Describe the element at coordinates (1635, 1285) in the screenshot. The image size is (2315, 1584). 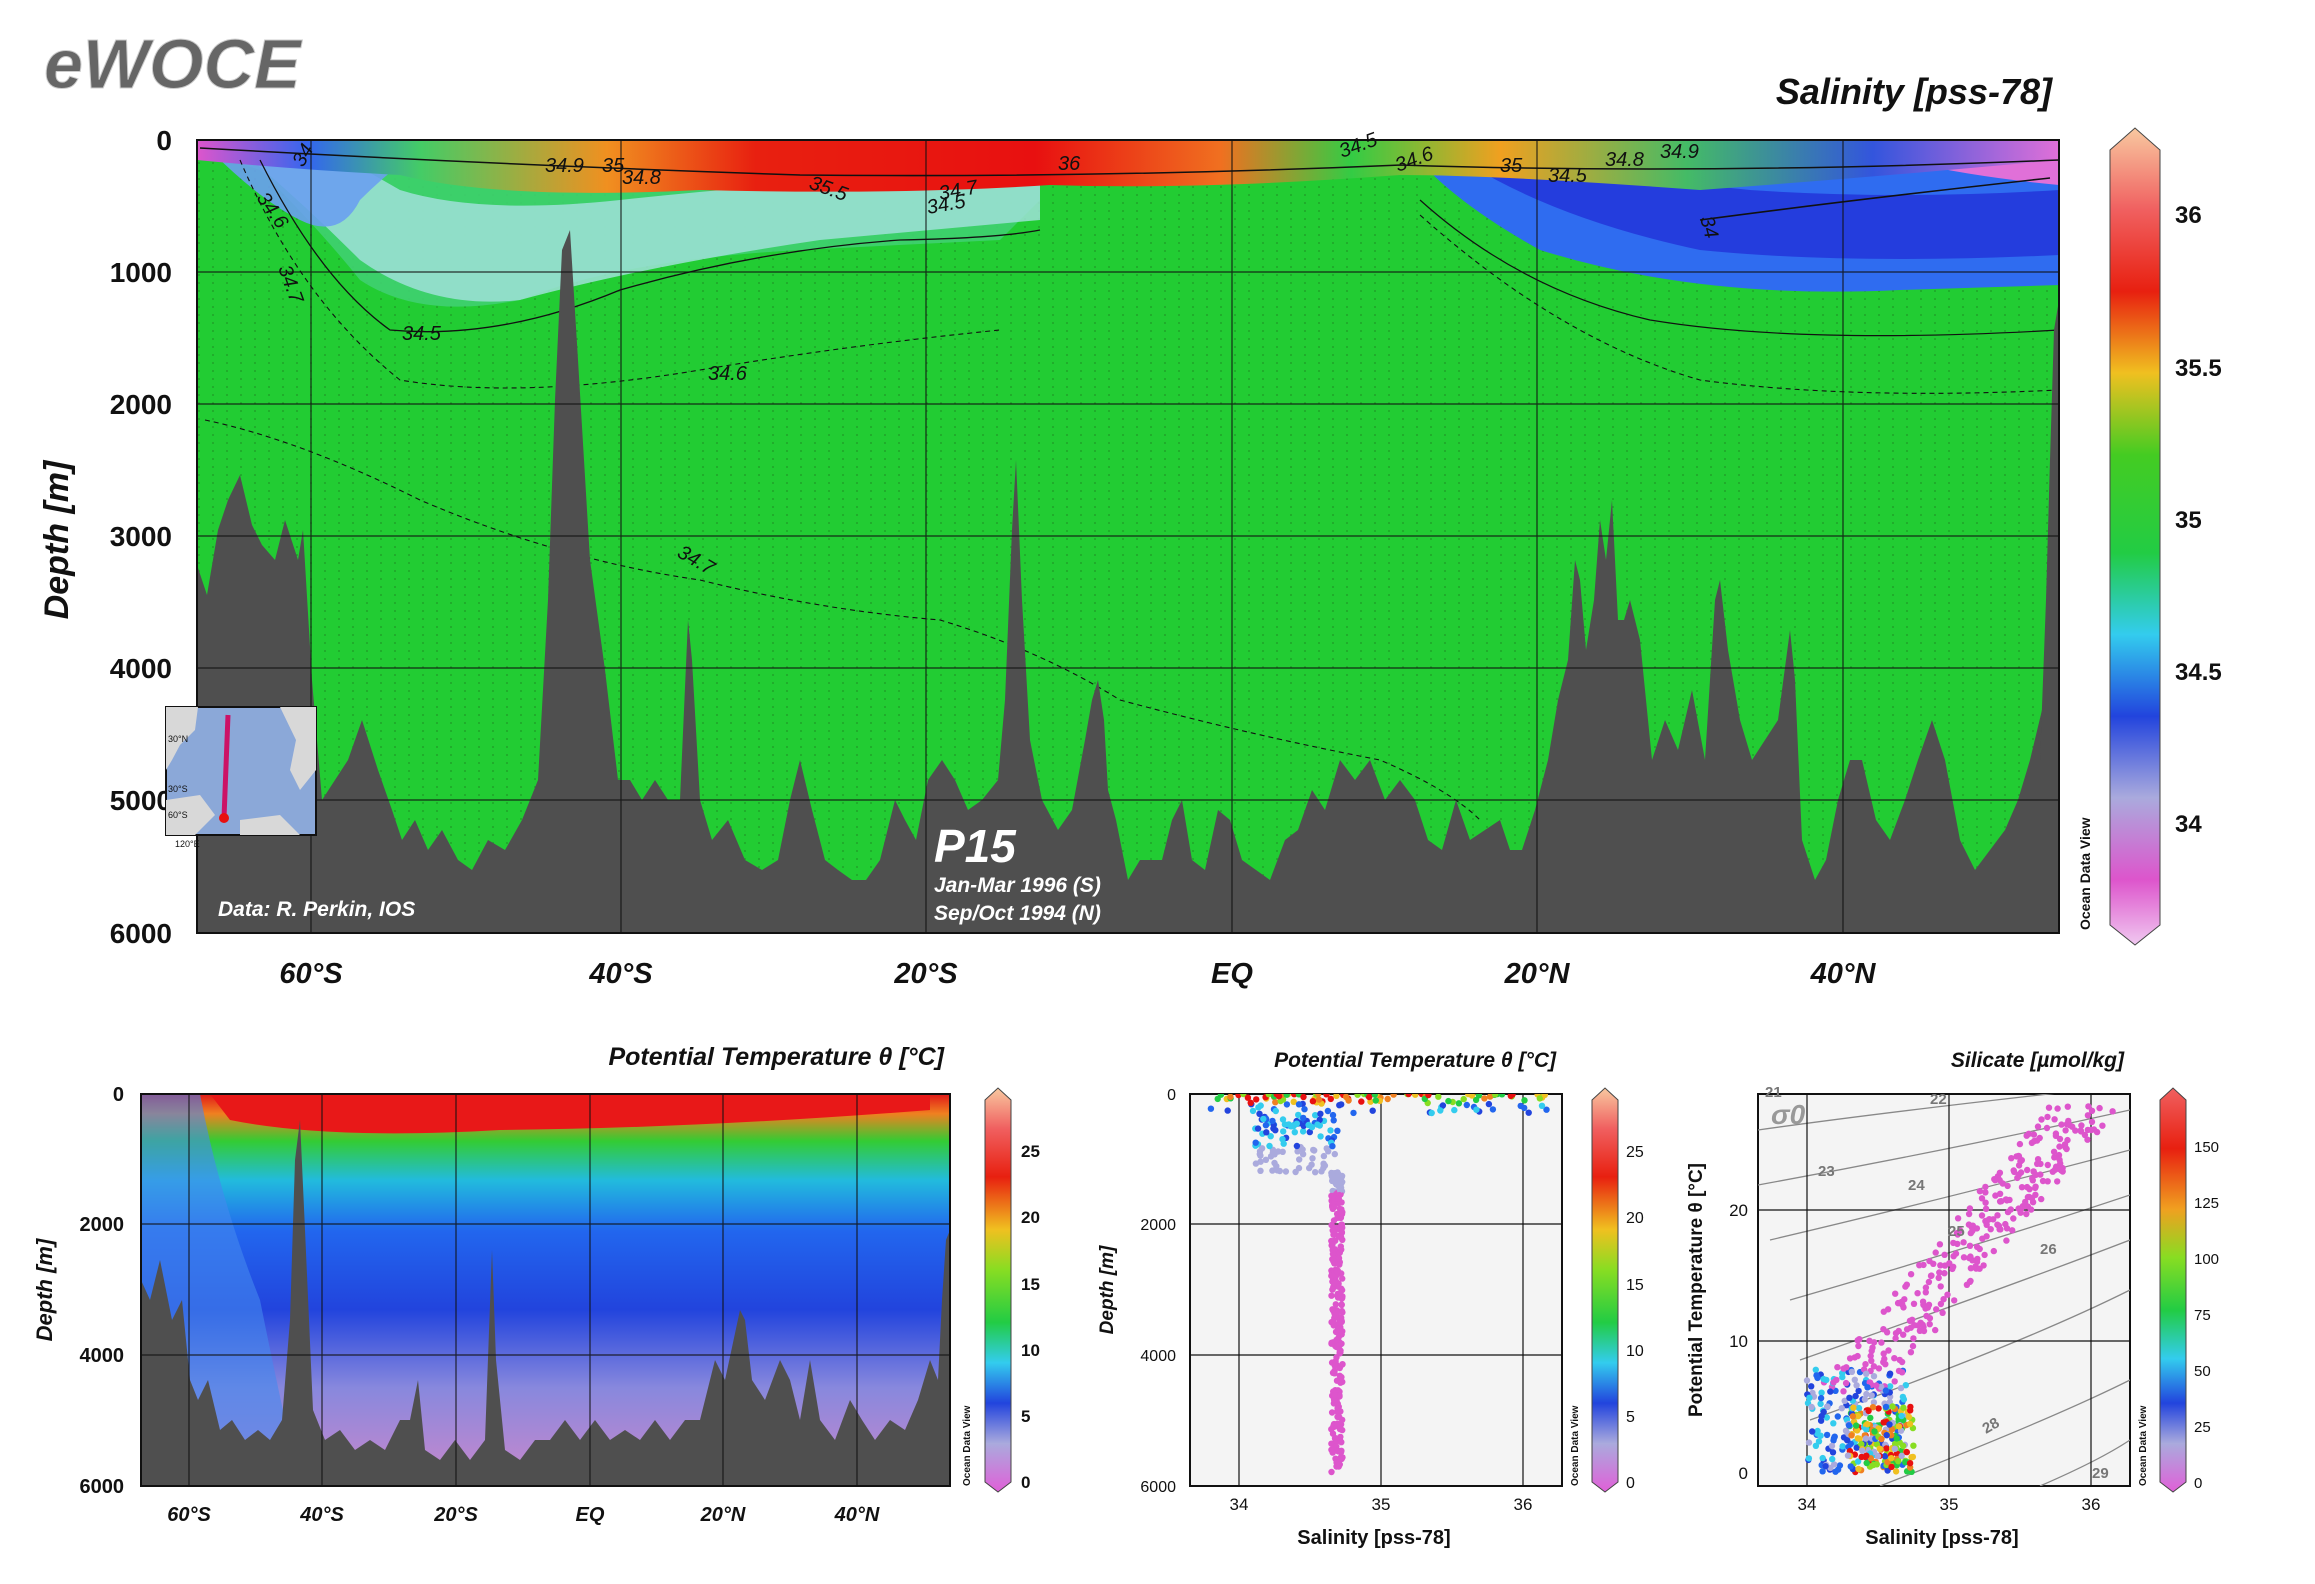
I see `colorbar-tick: 15` at that location.